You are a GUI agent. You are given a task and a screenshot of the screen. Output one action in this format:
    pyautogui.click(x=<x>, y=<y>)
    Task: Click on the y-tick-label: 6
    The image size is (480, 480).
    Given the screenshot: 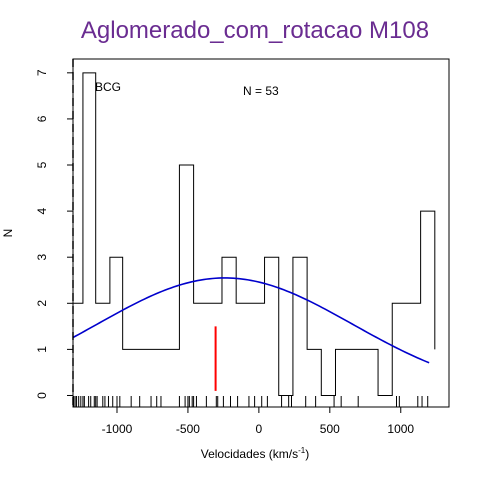 What is the action you would take?
    pyautogui.click(x=42, y=118)
    